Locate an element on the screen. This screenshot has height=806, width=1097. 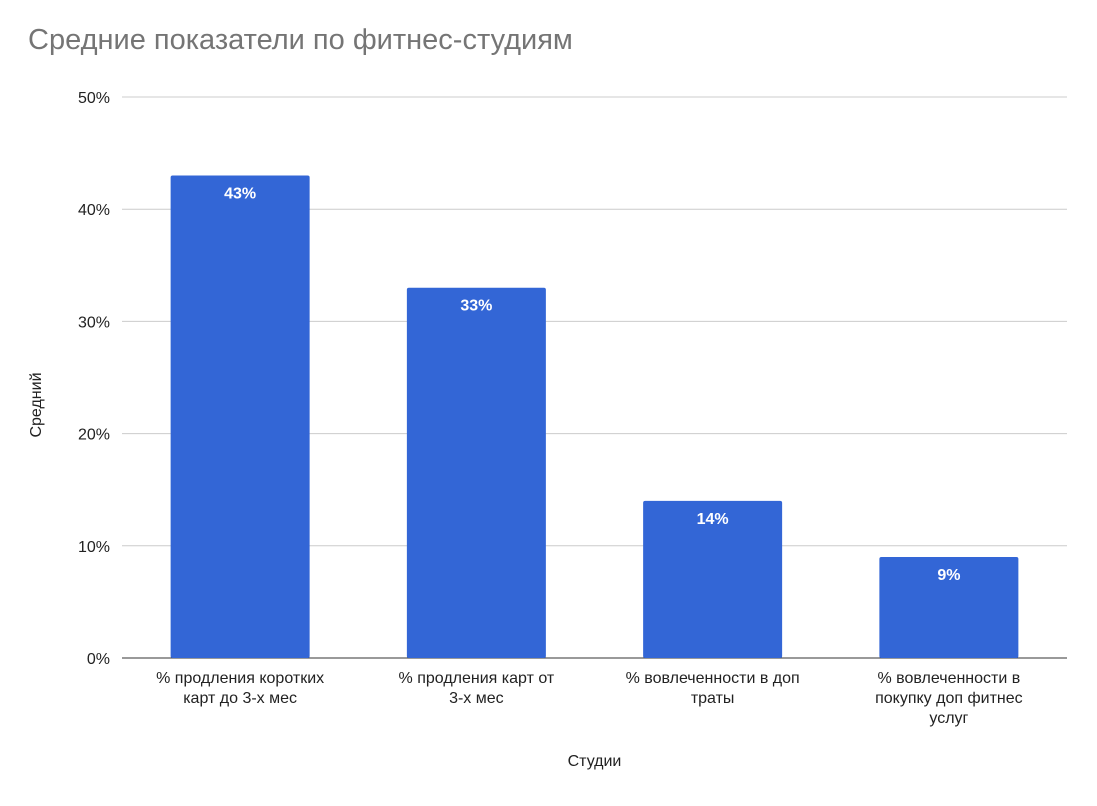
x-tick-label: % вовлеченности в is located at coordinates (949, 678).